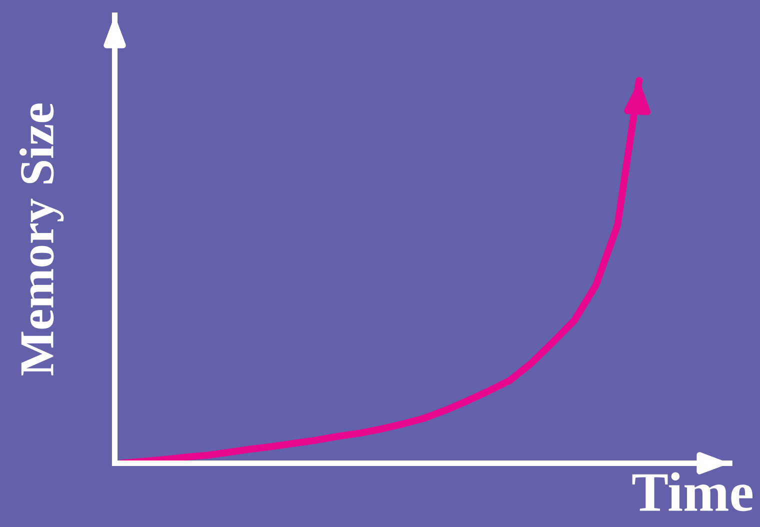 The image size is (760, 527). I want to click on y-axis-title: Memory Size, so click(41, 240).